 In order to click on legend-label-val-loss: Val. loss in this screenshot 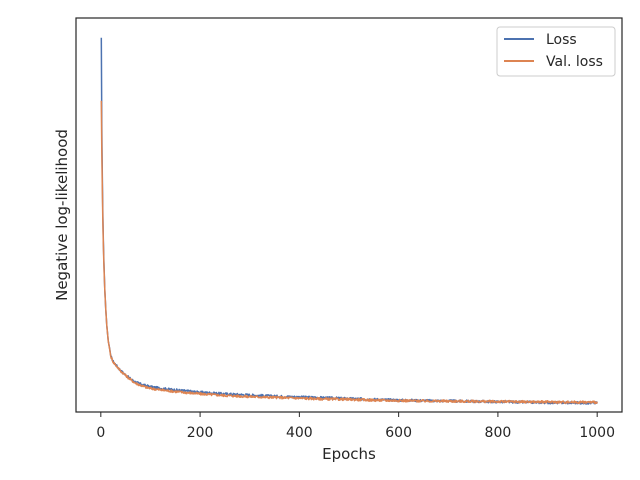, I will do `click(574, 62)`.